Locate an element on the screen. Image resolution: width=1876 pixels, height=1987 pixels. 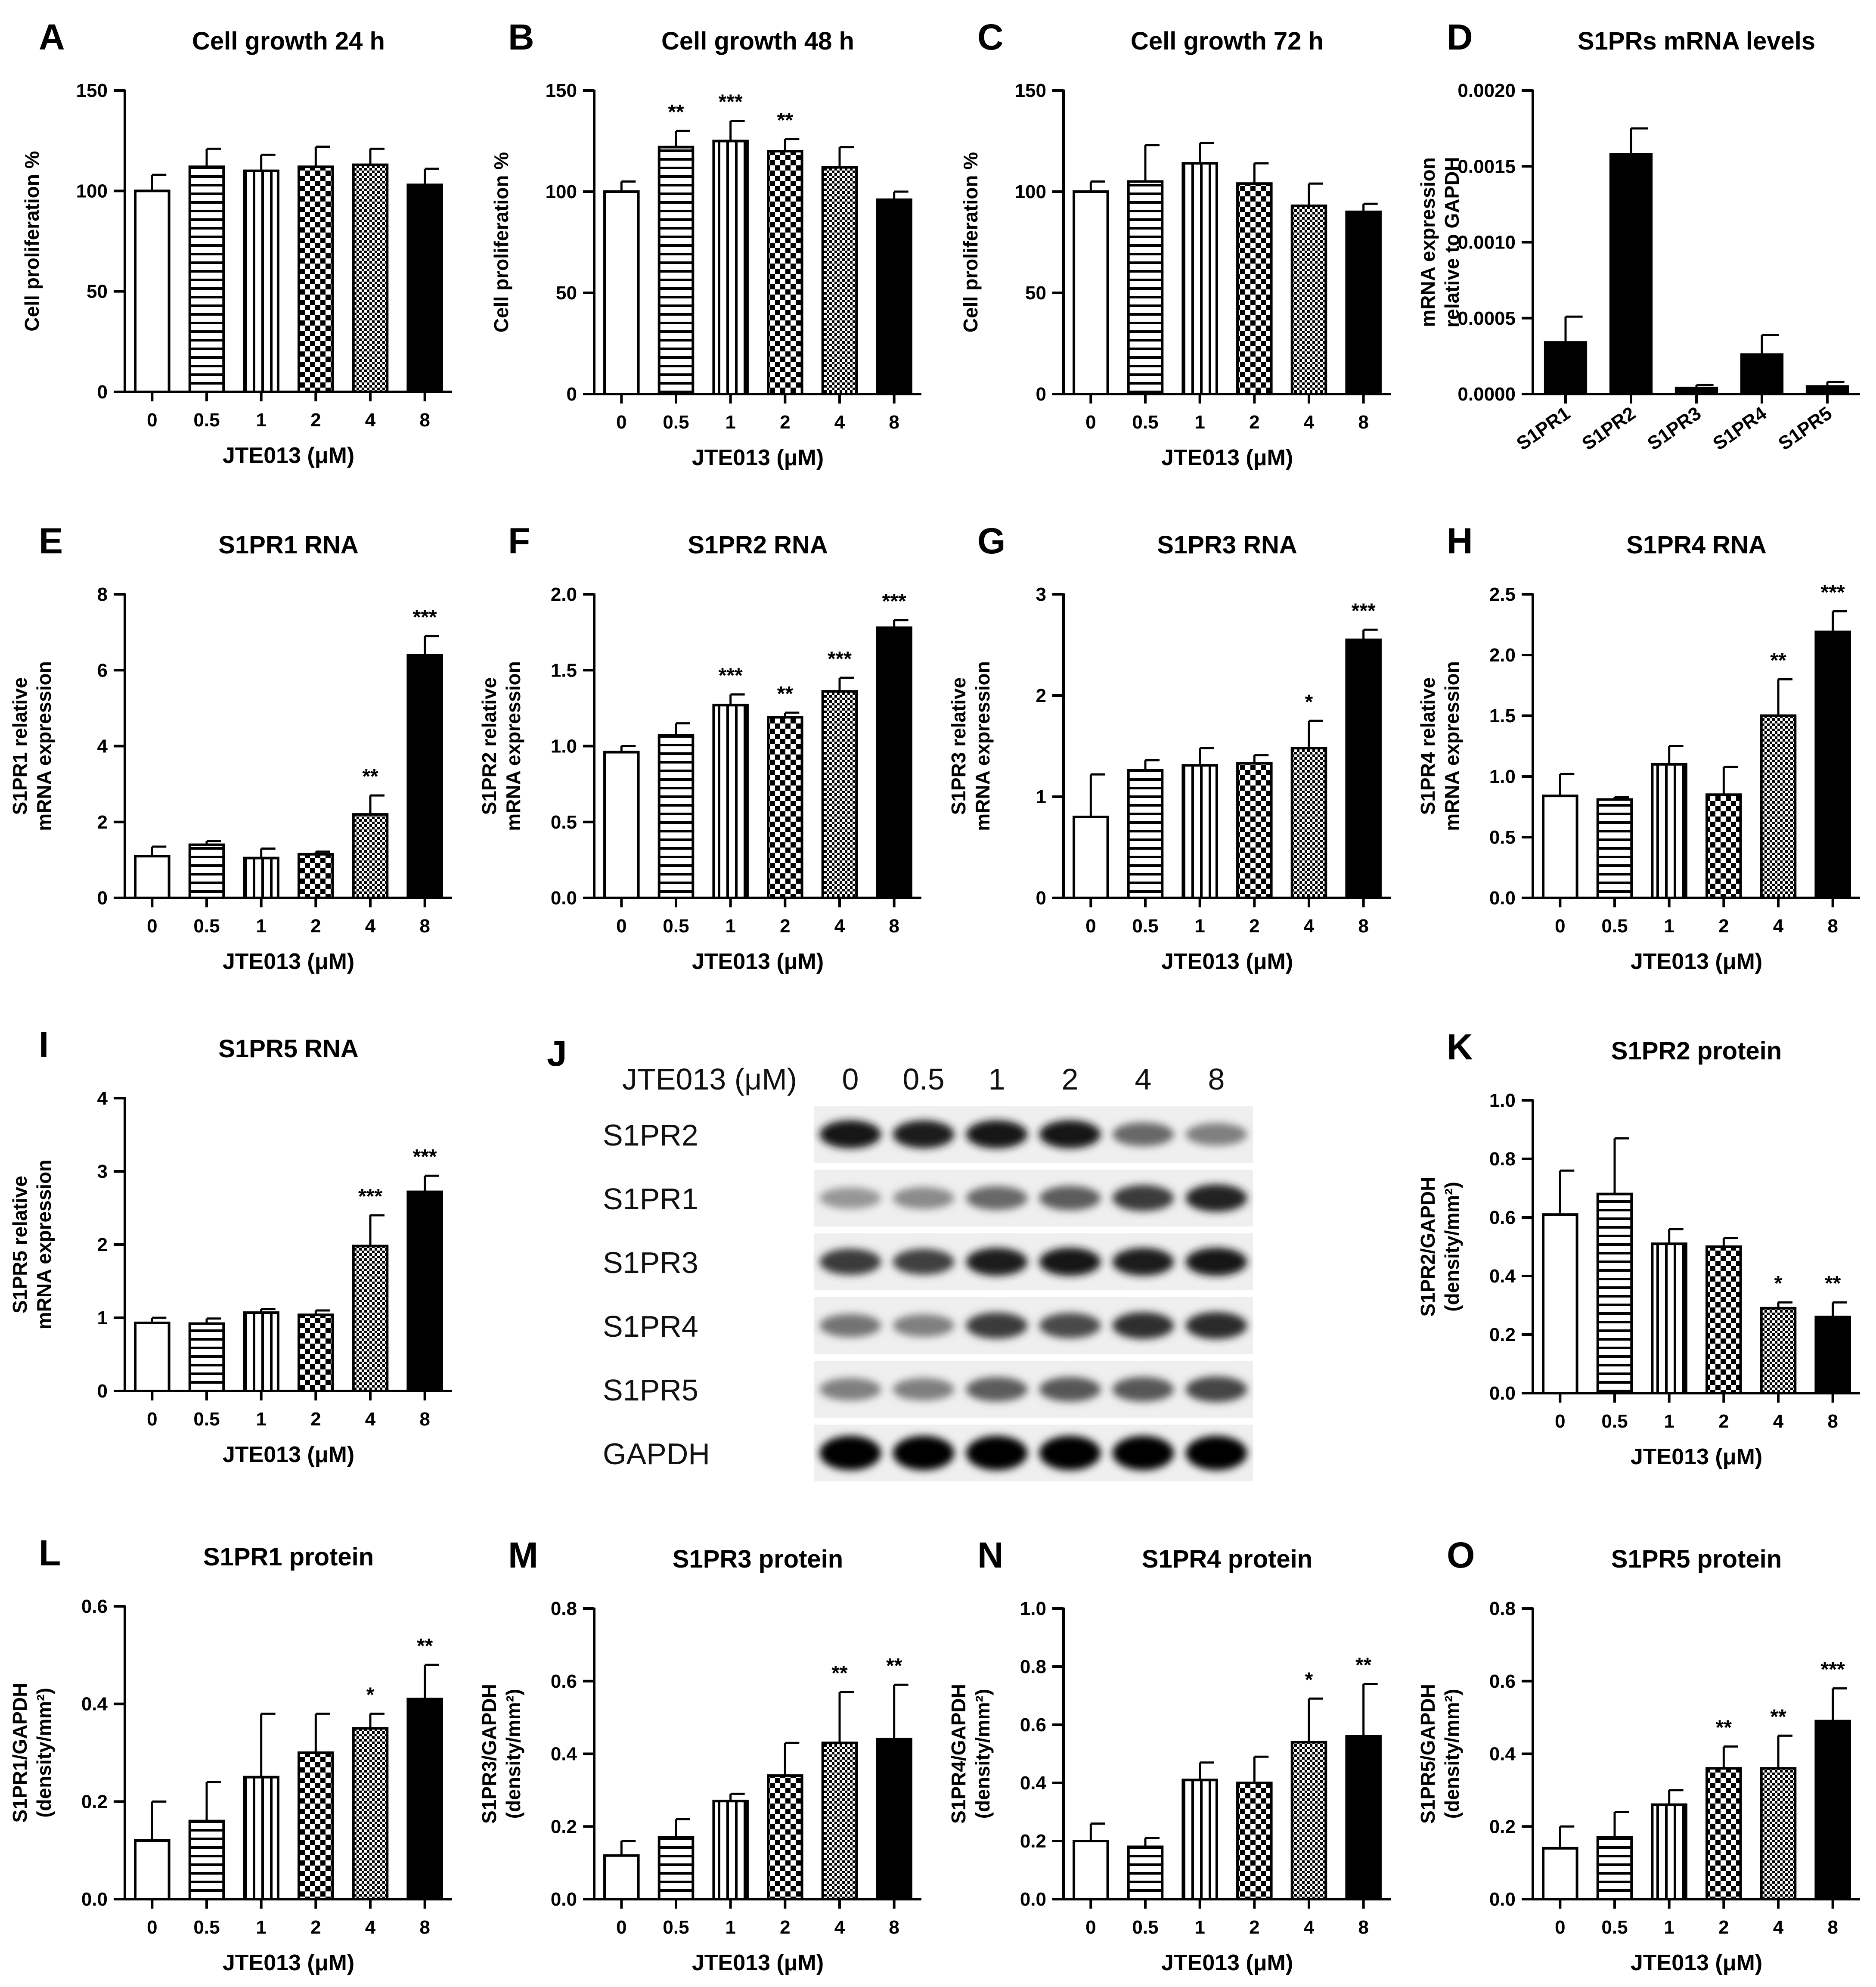
panel-letter: A is located at coordinates (52, 37).